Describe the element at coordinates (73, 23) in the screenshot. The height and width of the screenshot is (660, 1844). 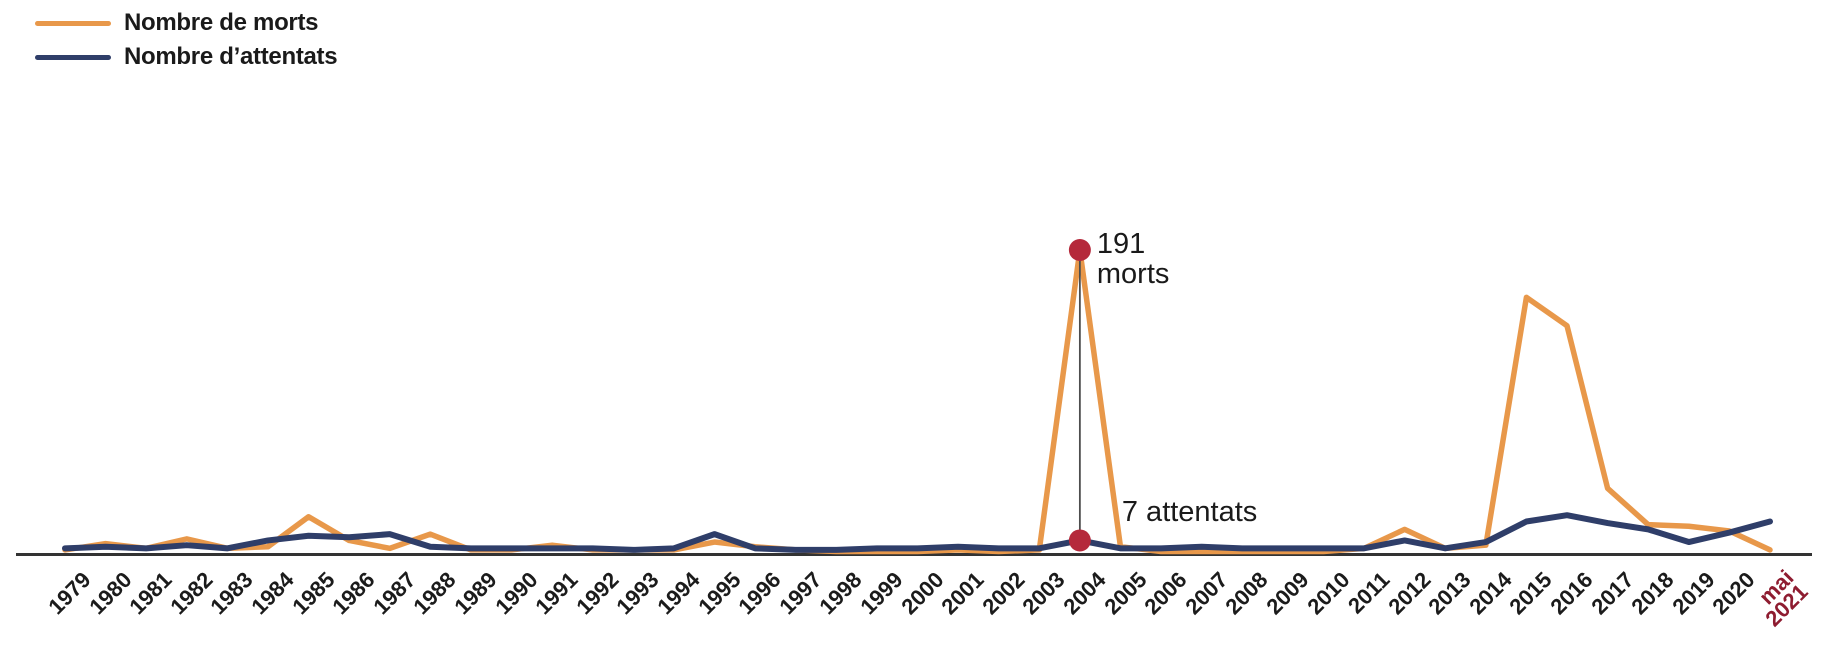
I see `legend-swatch-morts-icon` at that location.